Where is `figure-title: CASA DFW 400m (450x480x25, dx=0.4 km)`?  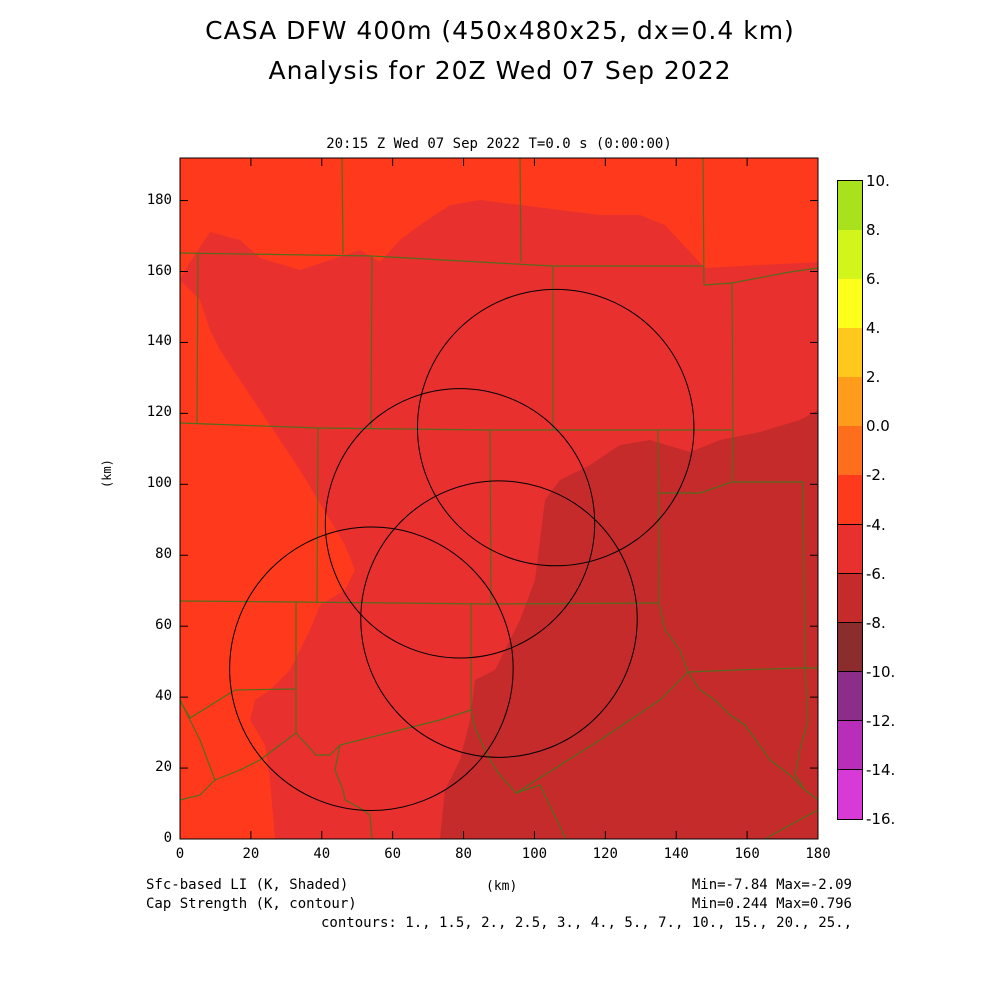 figure-title: CASA DFW 400m (450x480x25, dx=0.4 km) is located at coordinates (500, 30).